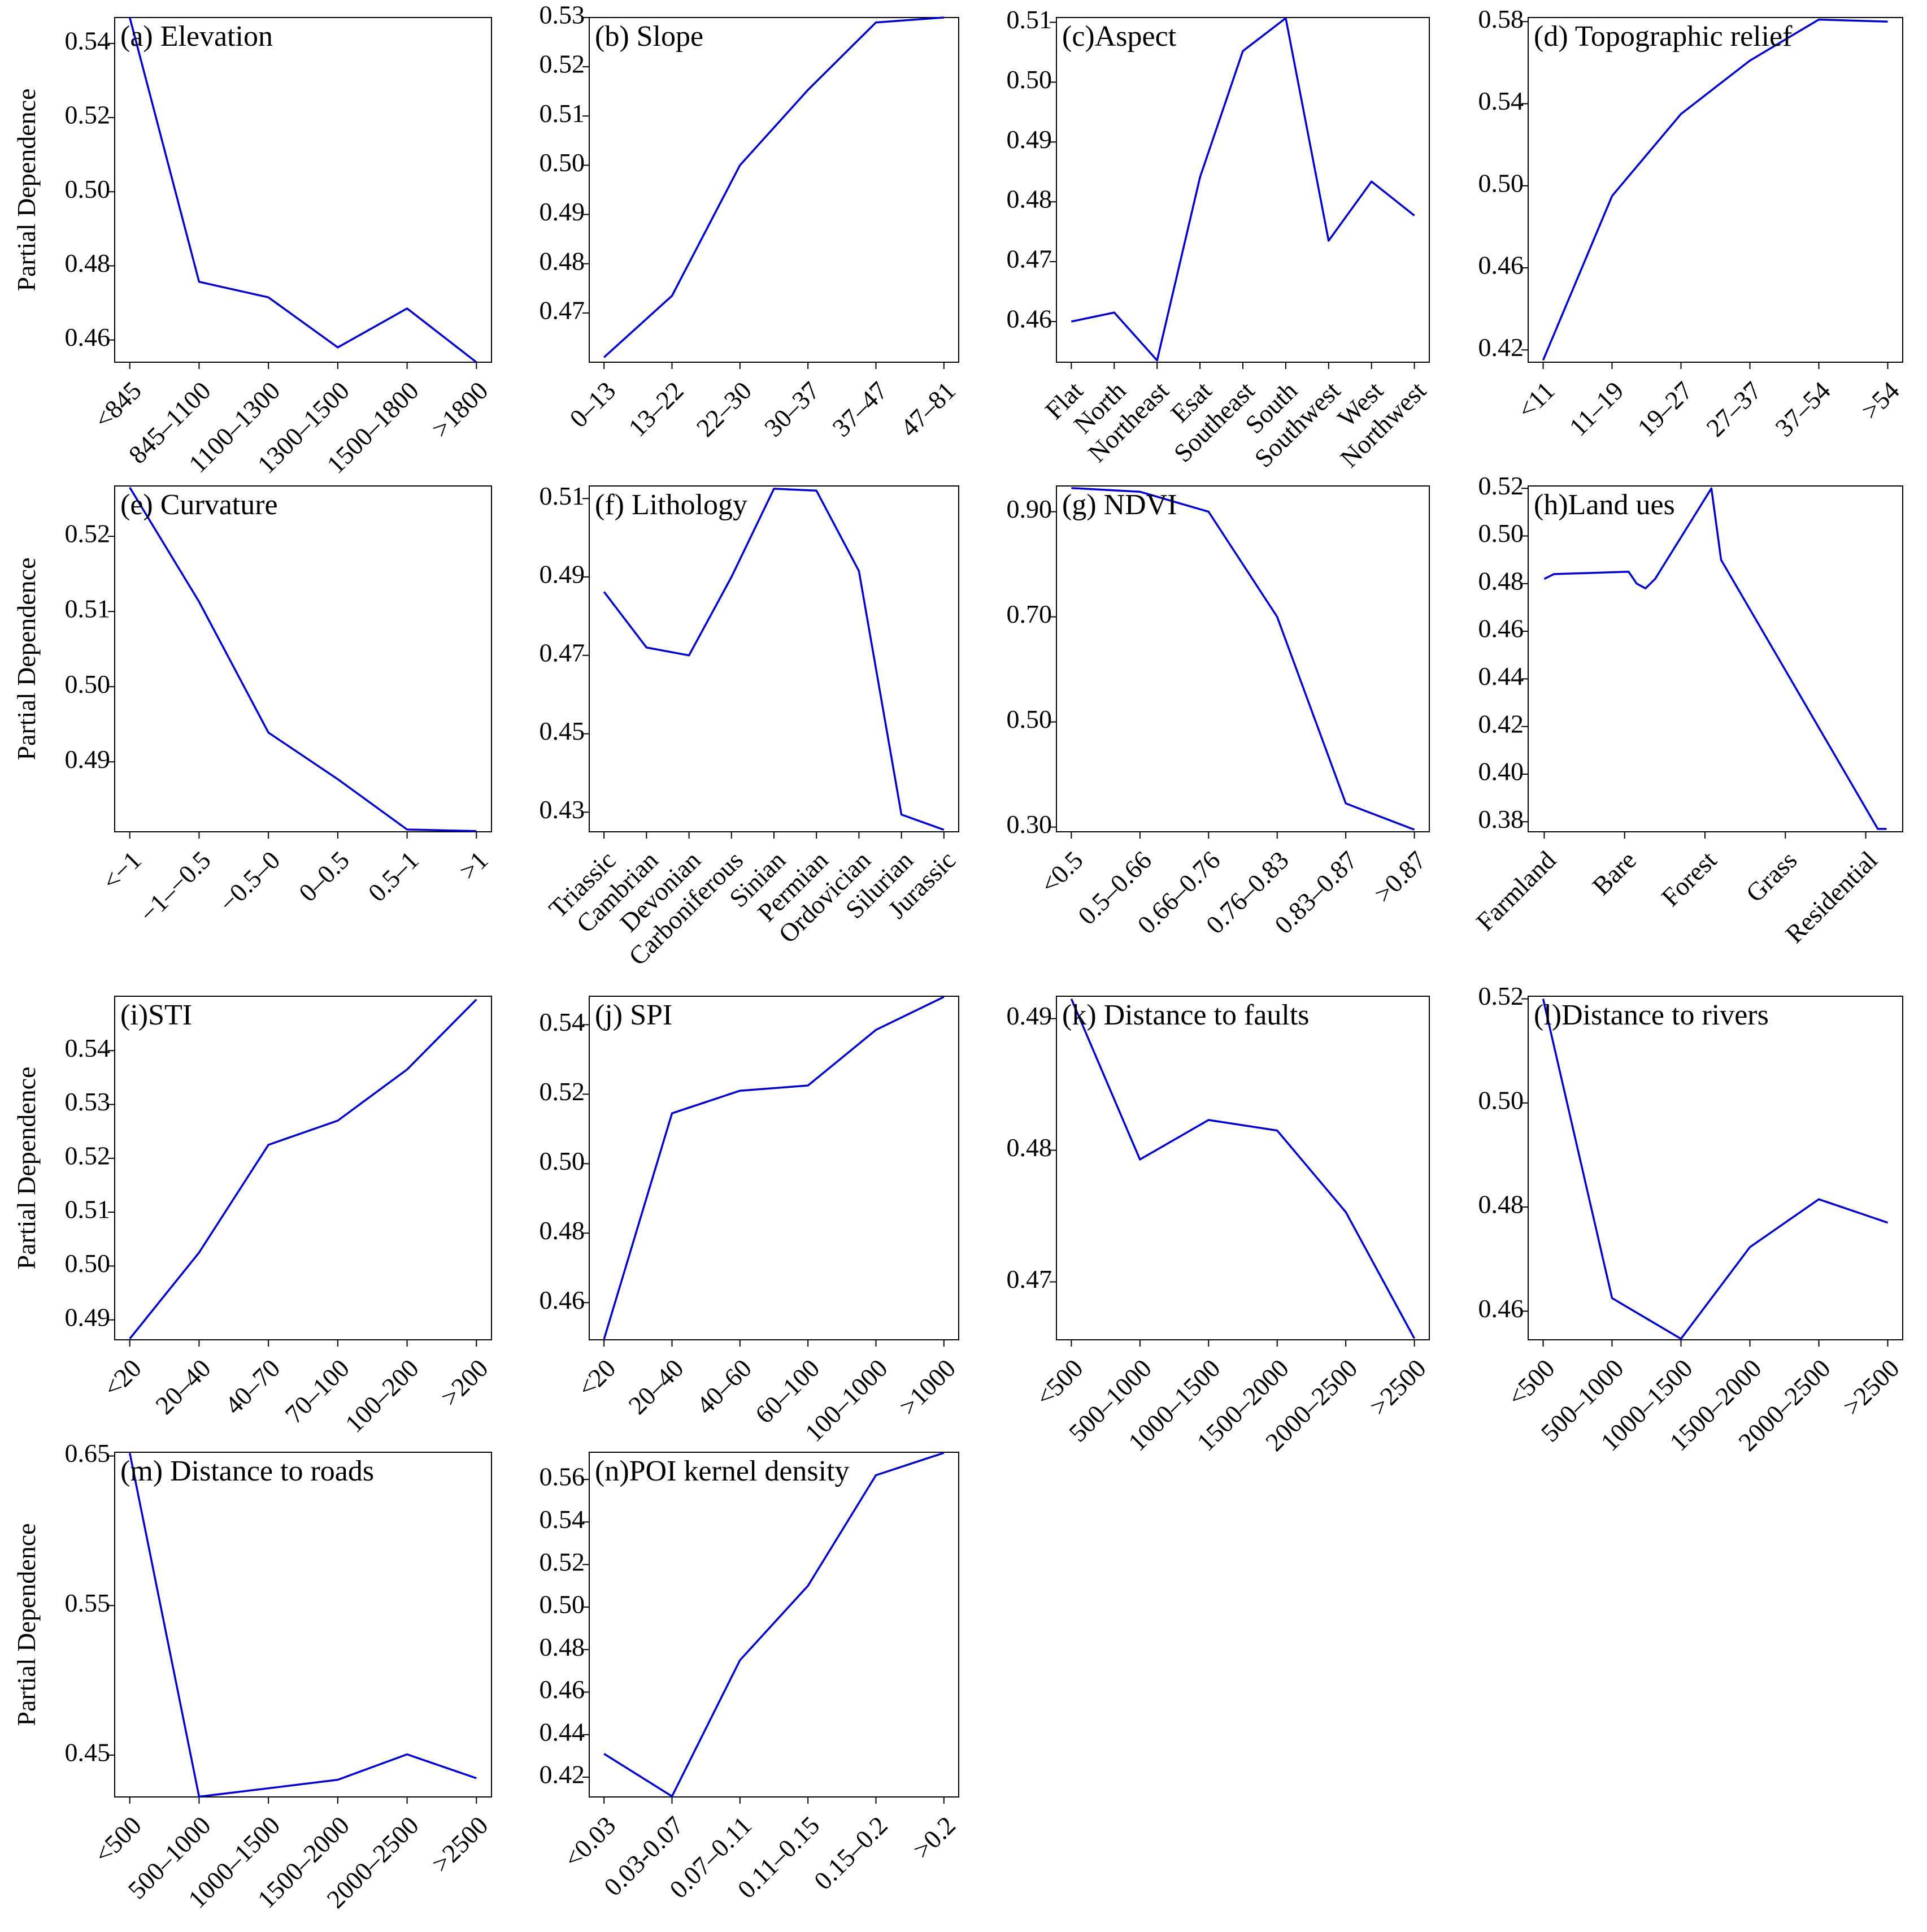 This screenshot has width=1927, height=1932. I want to click on x-tick-label: 47–81, so click(928, 409).